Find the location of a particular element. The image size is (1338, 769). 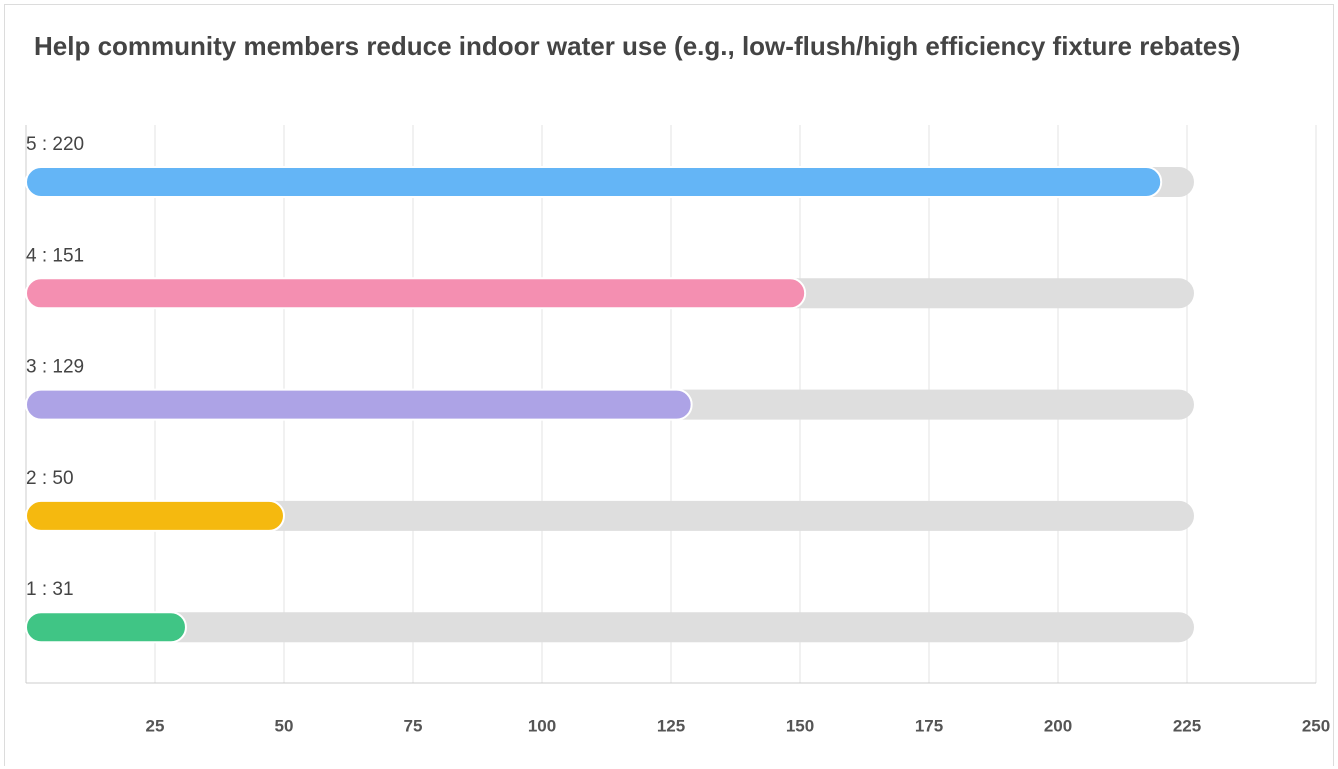

x-tick-label: 25 is located at coordinates (155, 725).